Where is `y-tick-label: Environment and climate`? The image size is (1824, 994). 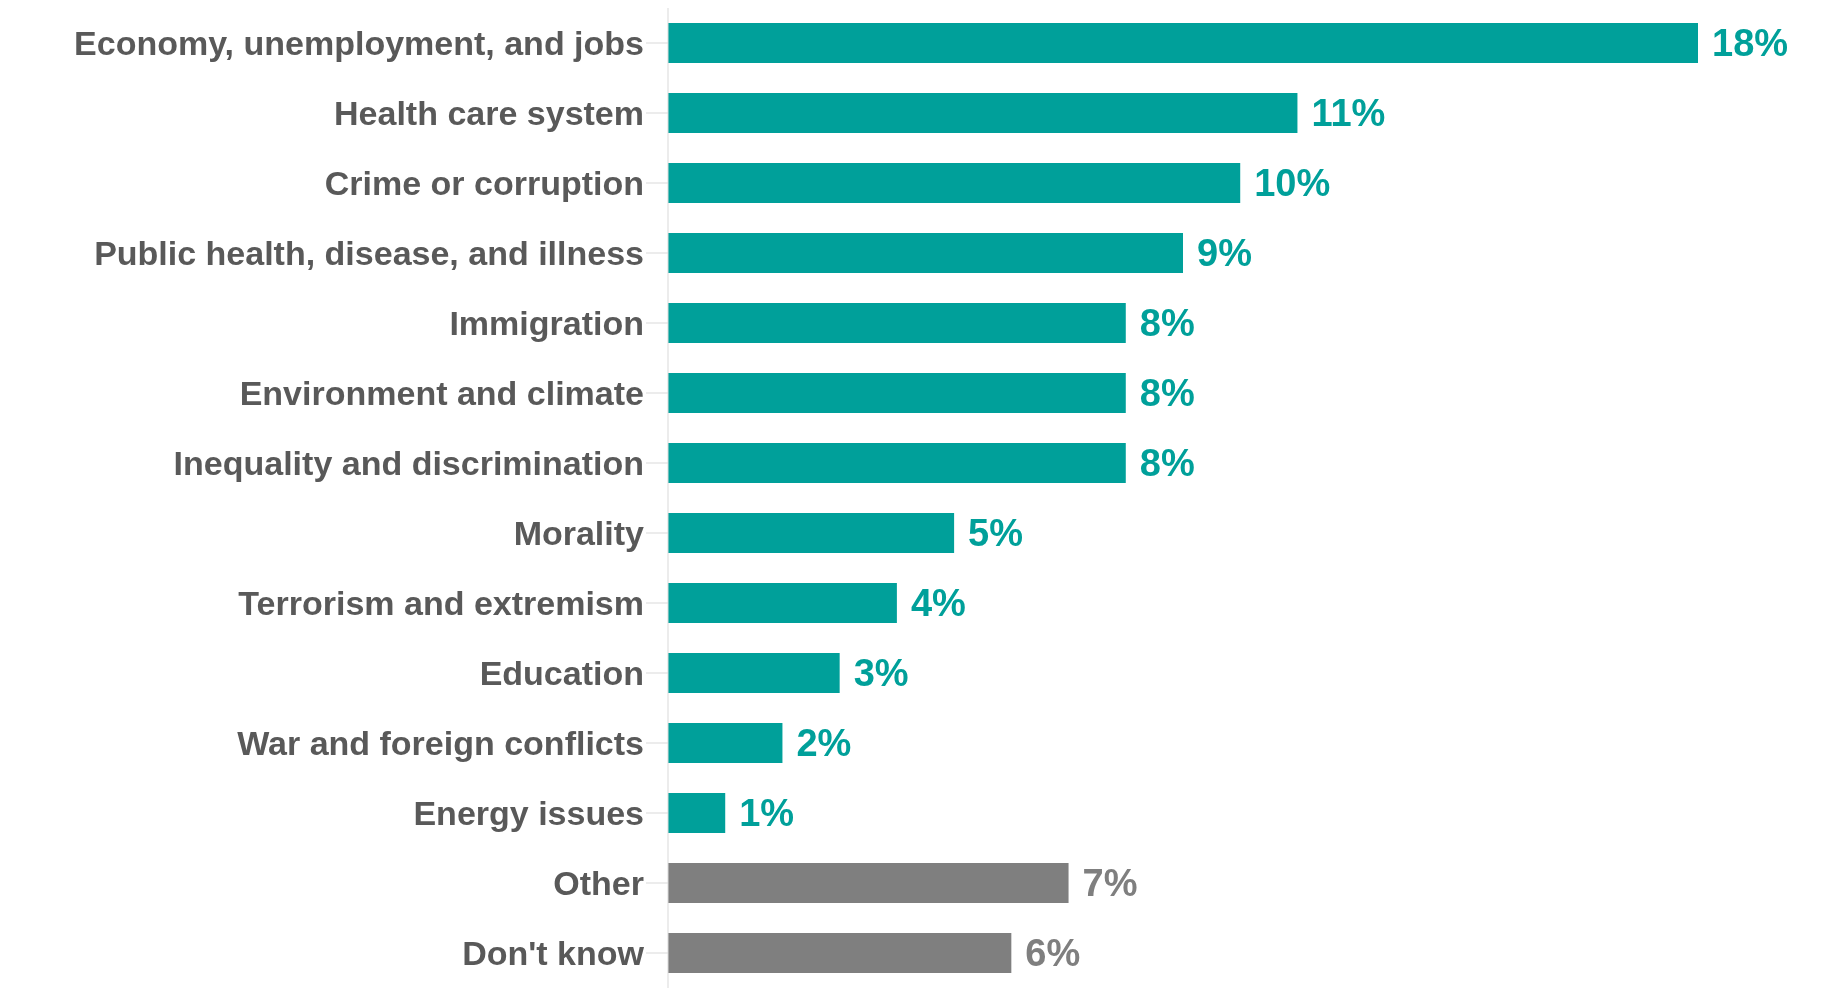 y-tick-label: Environment and climate is located at coordinates (441, 393).